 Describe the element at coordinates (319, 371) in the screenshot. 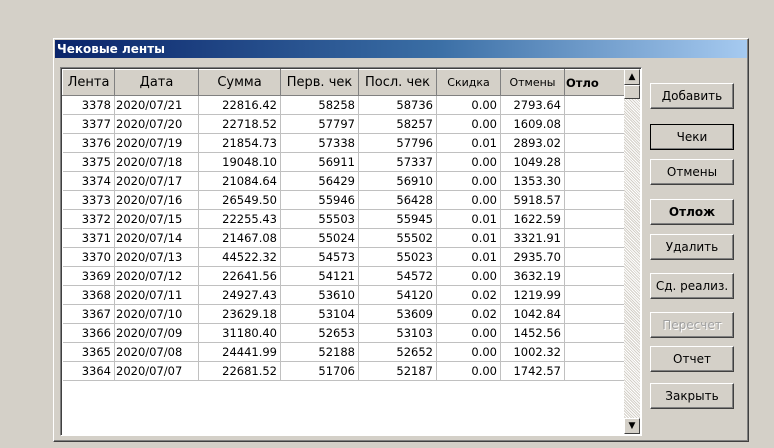

I see `cell-first-check: 51706` at that location.